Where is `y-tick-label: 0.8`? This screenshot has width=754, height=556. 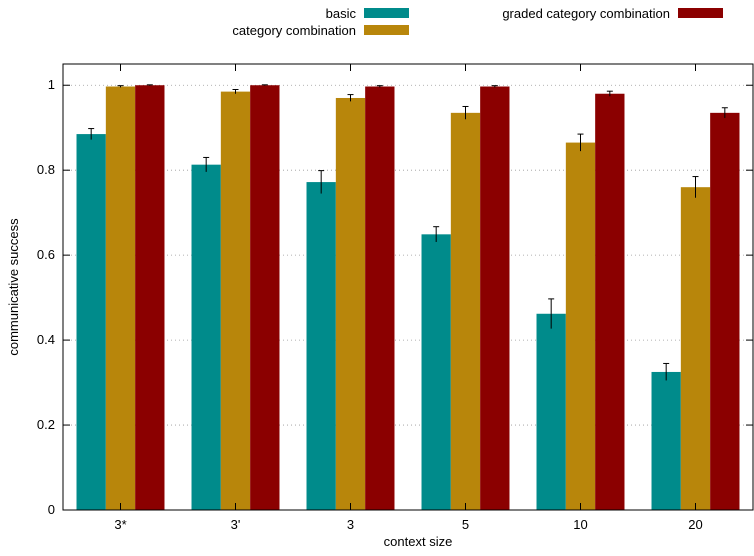 y-tick-label: 0.8 is located at coordinates (46, 169).